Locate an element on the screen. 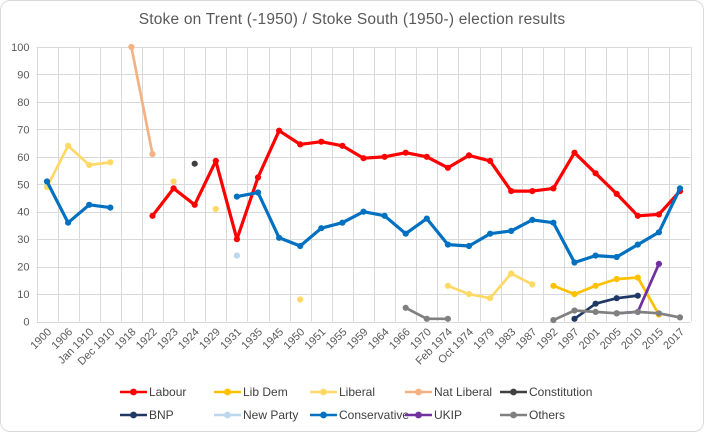 The width and height of the screenshot is (704, 432). series-marker-new-party is located at coordinates (236, 255).